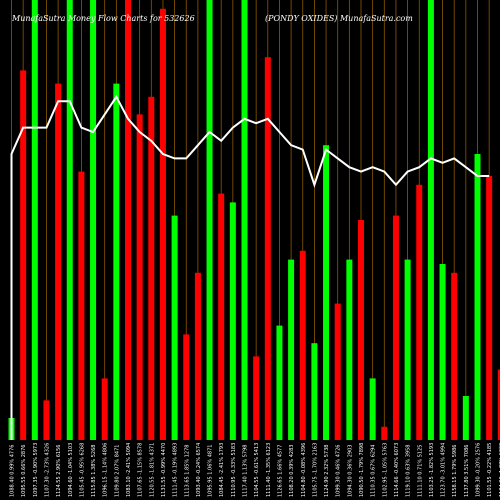 The width and height of the screenshot is (500, 500). What do you see at coordinates (339, 471) in the screenshot?
I see `x-tick-label: 1099.30 0.46% 4726` at bounding box center [339, 471].